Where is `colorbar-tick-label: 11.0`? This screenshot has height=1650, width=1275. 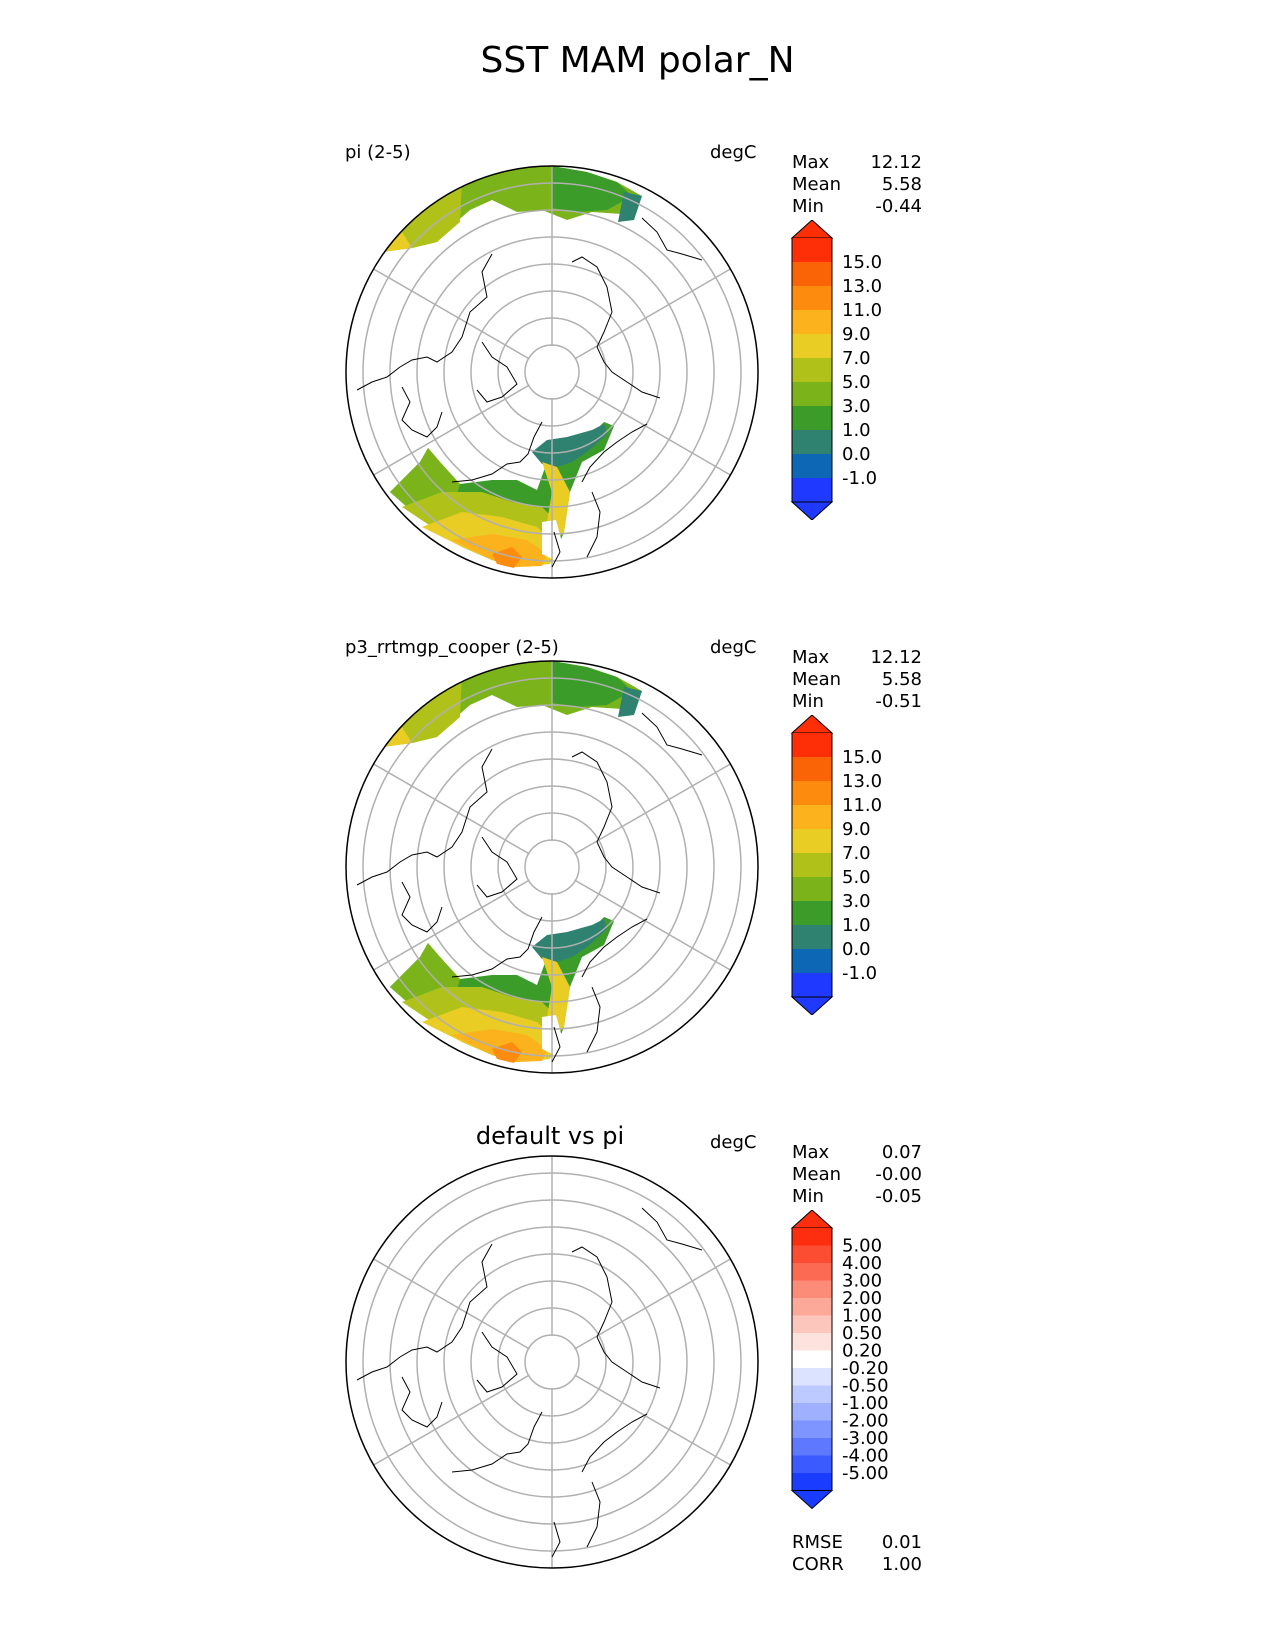
colorbar-tick-label: 11.0 is located at coordinates (862, 310).